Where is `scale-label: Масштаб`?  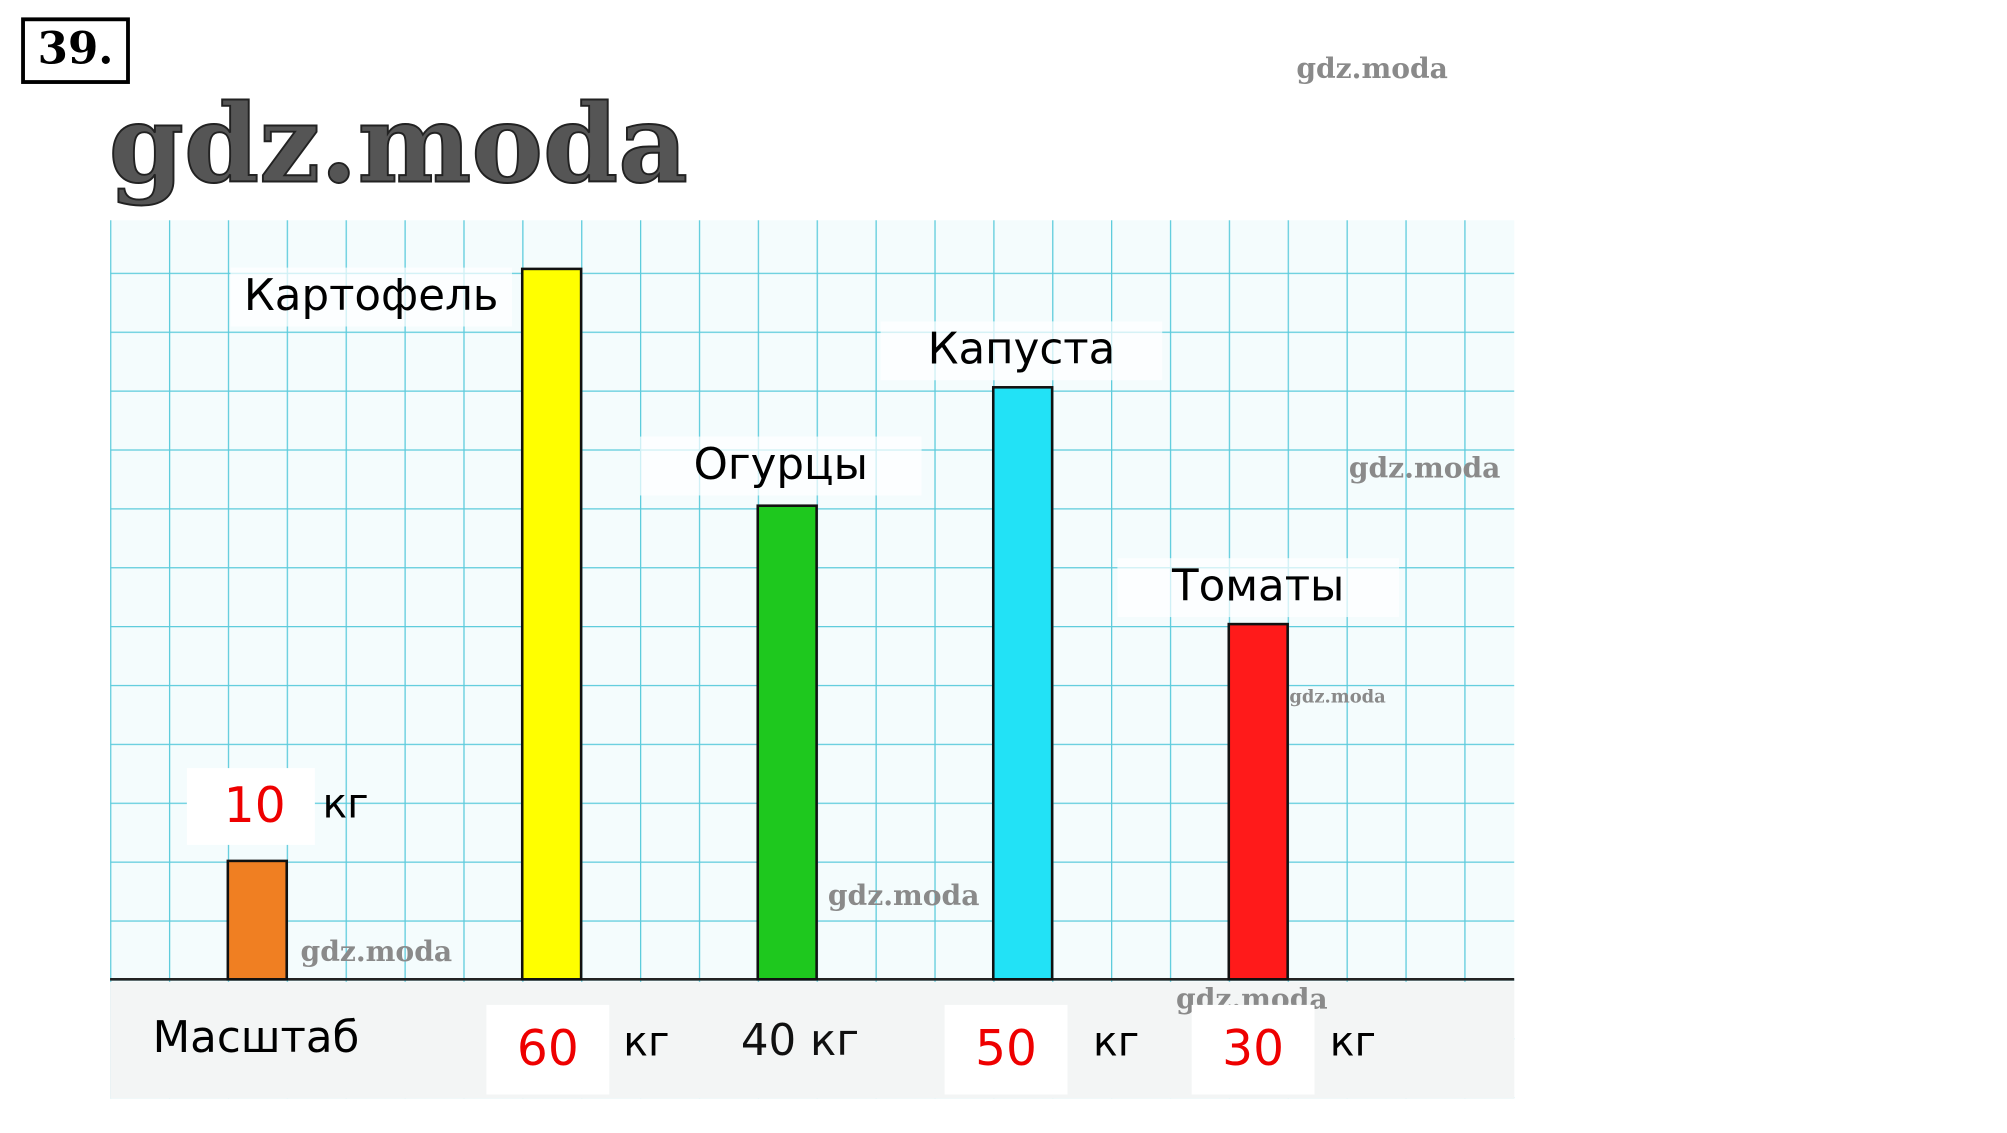
scale-label: Масштаб is located at coordinates (256, 1038).